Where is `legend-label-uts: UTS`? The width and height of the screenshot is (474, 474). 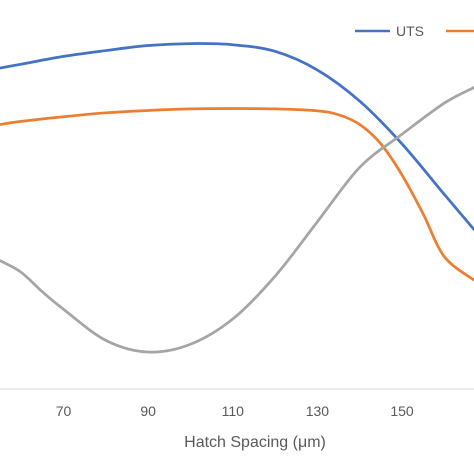
legend-label-uts: UTS is located at coordinates (410, 31).